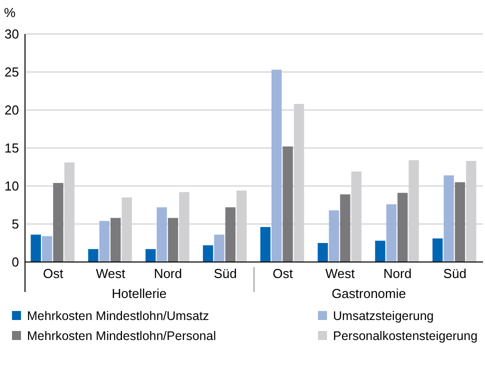 This screenshot has height=378, width=485. What do you see at coordinates (11, 34) in the screenshot?
I see `y-tick-label: 30` at bounding box center [11, 34].